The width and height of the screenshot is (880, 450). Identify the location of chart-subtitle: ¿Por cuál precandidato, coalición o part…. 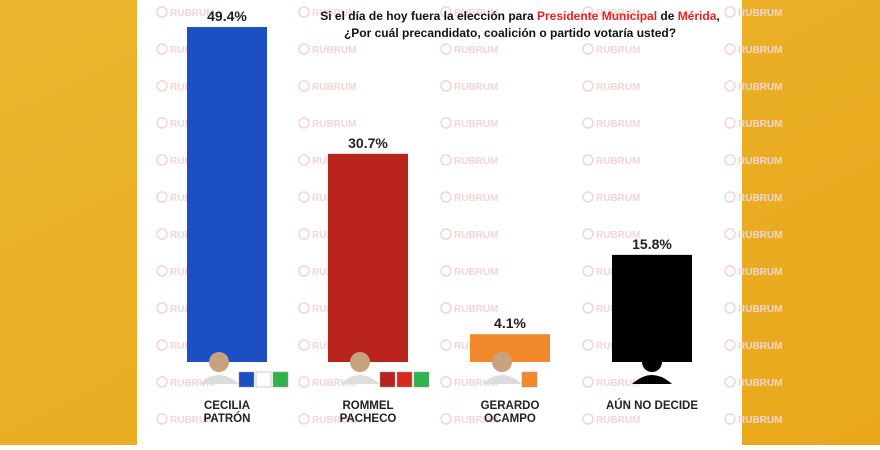
(510, 33).